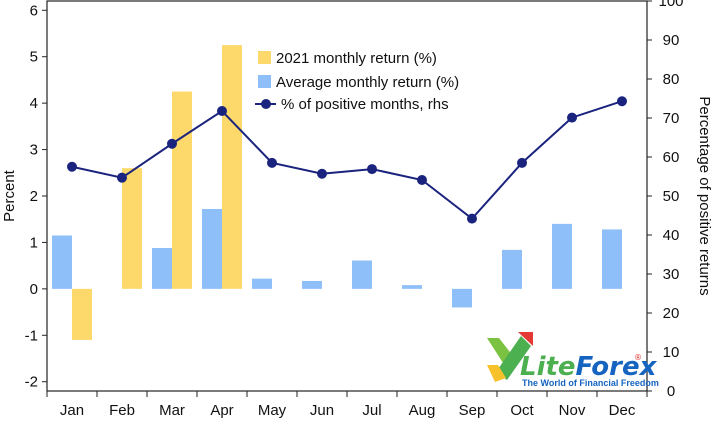  What do you see at coordinates (670, 5) in the screenshot?
I see `y2-tick-label: 100` at bounding box center [670, 5].